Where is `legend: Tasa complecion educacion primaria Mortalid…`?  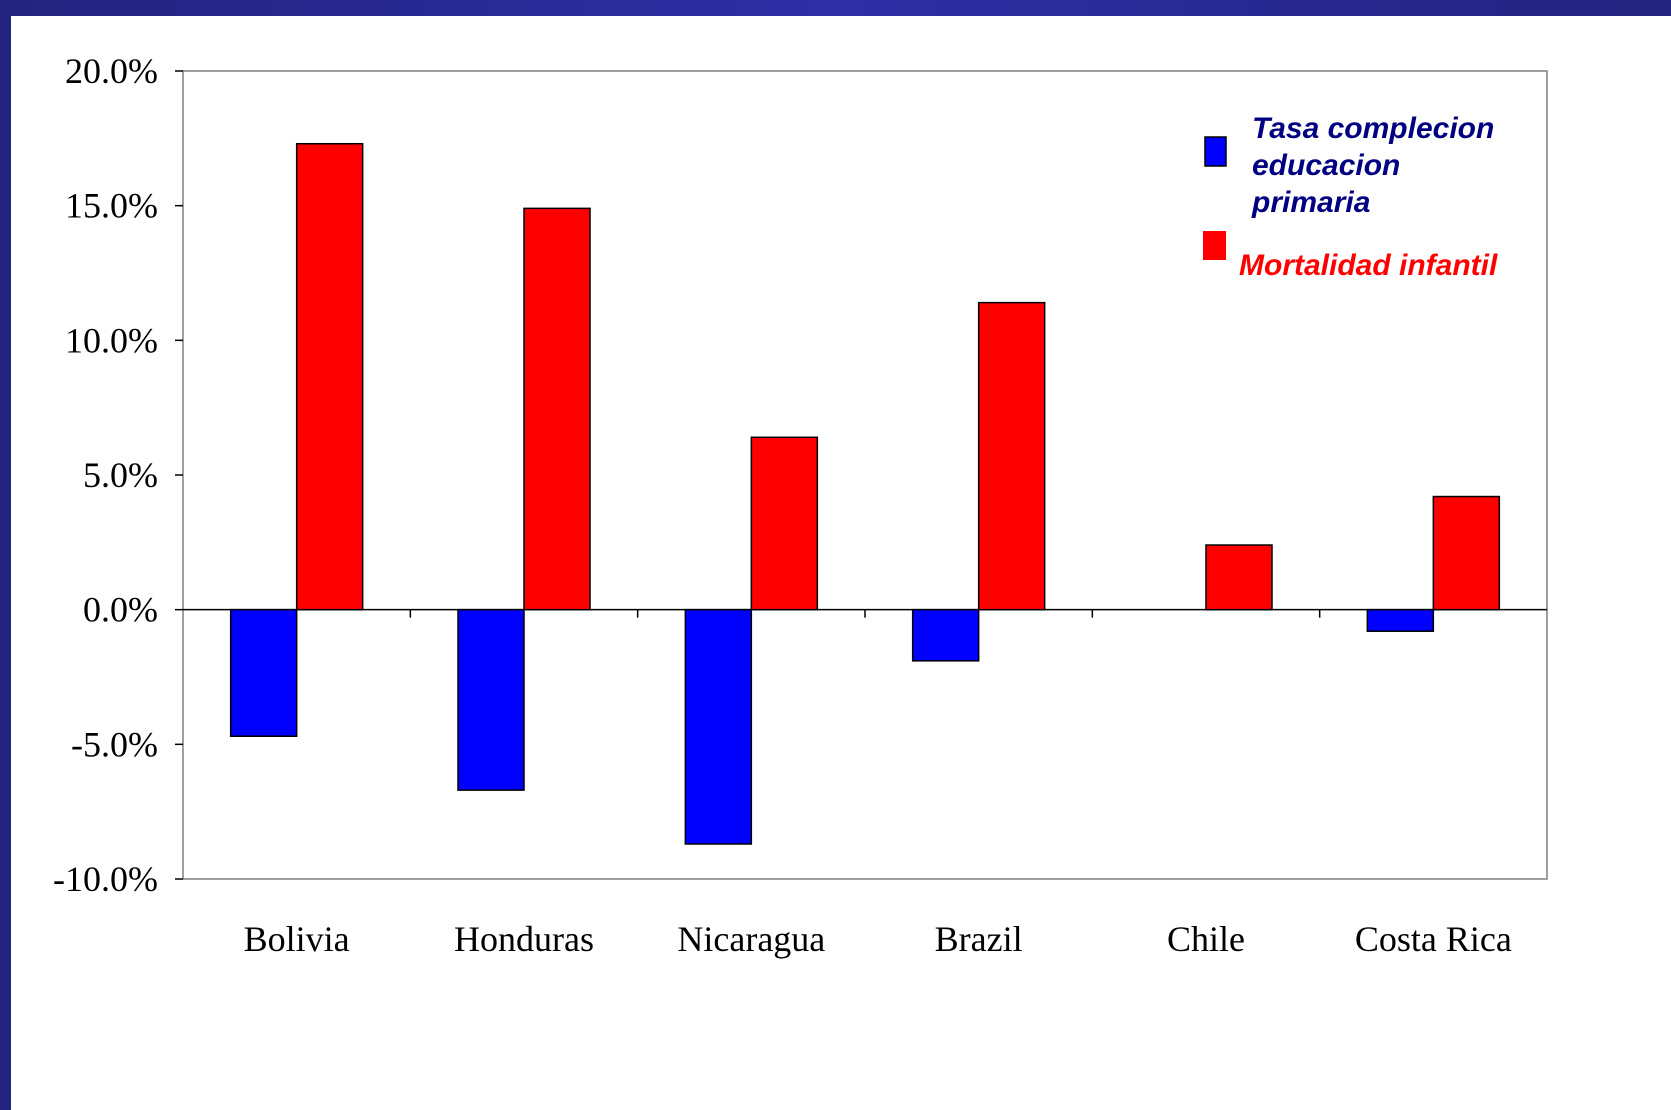 legend: Tasa complecion educacion primaria Mortalid… is located at coordinates (1350, 197).